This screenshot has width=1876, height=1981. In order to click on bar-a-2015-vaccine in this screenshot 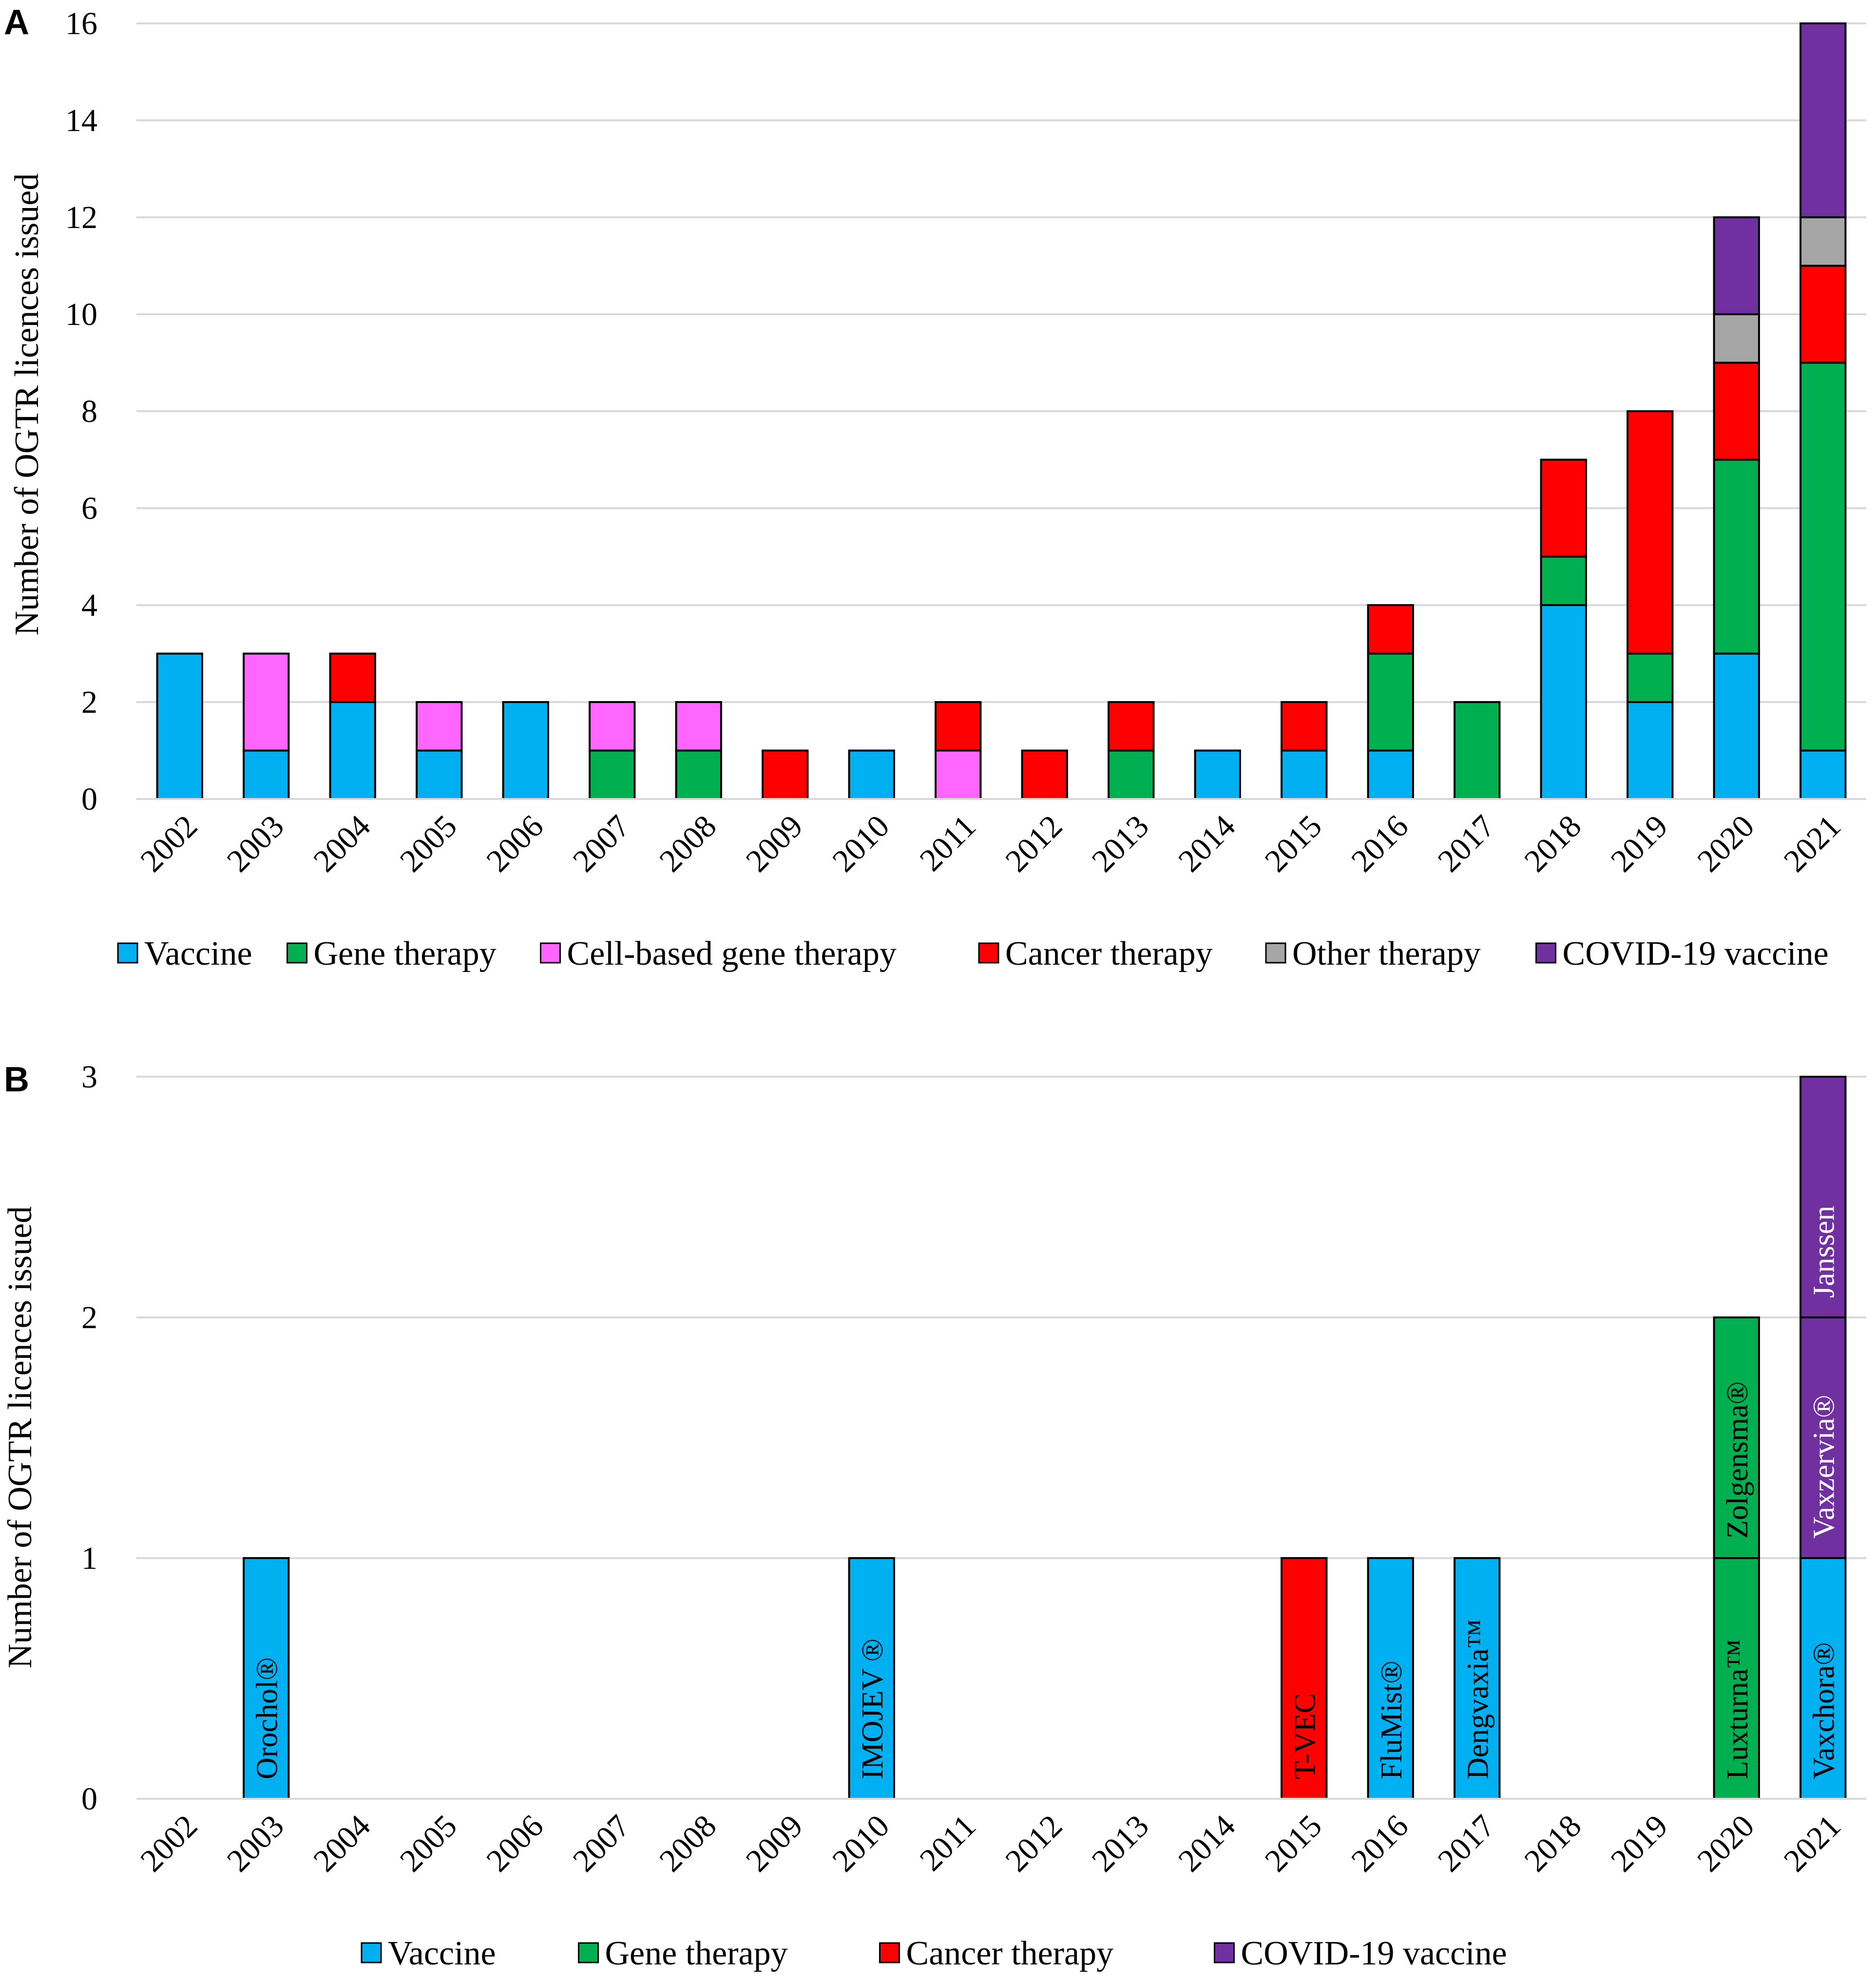, I will do `click(1304, 774)`.